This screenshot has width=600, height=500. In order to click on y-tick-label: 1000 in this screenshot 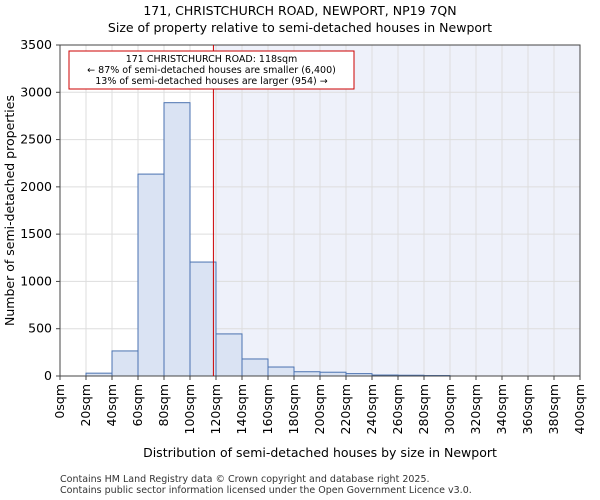, I will do `click(36, 280)`.